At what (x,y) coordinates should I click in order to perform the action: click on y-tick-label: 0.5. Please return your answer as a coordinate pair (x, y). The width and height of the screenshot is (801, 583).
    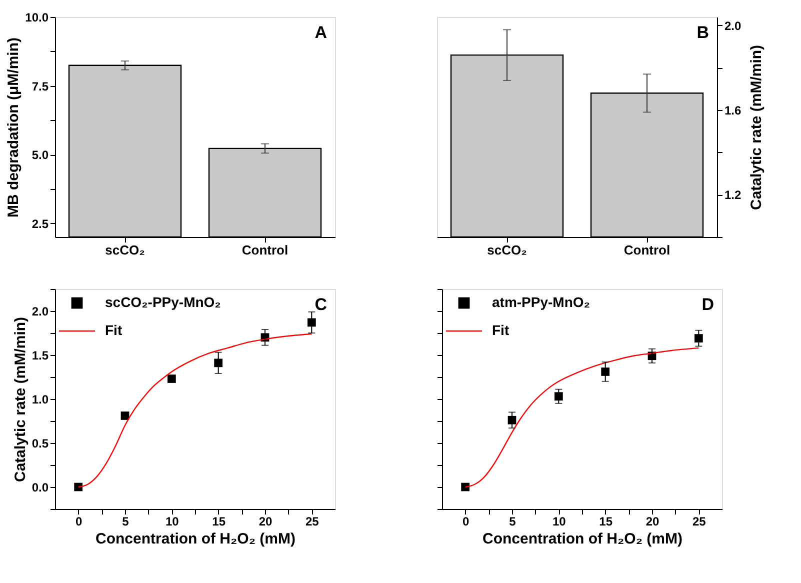
    Looking at the image, I should click on (40, 443).